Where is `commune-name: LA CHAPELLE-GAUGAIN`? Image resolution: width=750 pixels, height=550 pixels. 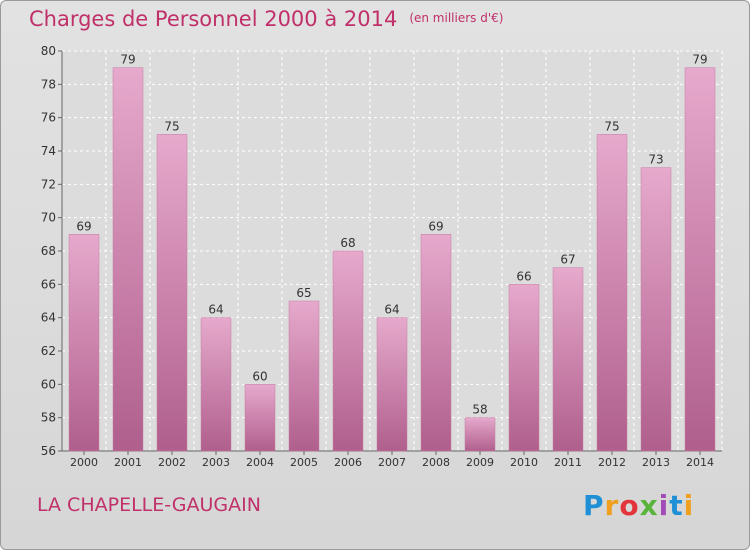
commune-name: LA CHAPELLE-GAUGAIN is located at coordinates (149, 505).